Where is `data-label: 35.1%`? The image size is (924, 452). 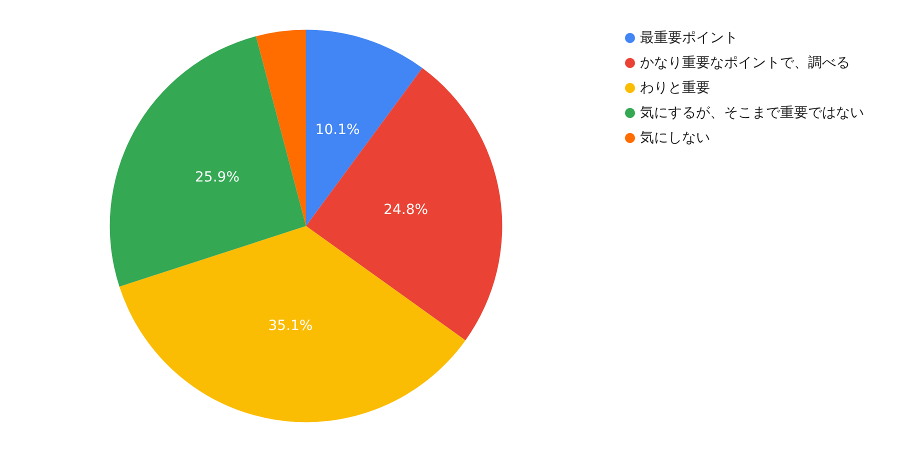 data-label: 35.1% is located at coordinates (290, 326).